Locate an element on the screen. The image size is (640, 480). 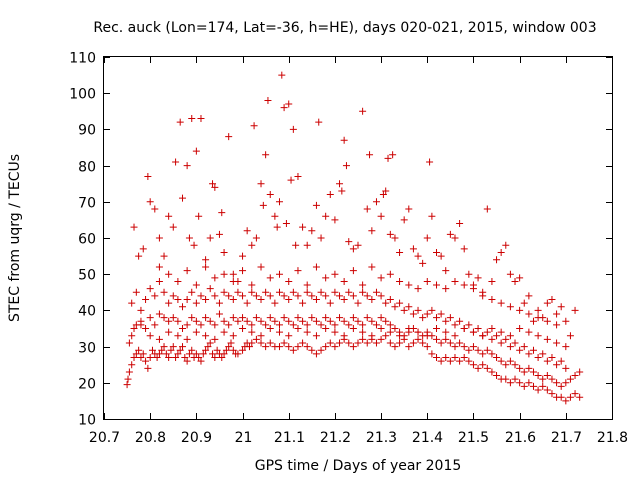
y-tick-label: 20 is located at coordinates (87, 385).